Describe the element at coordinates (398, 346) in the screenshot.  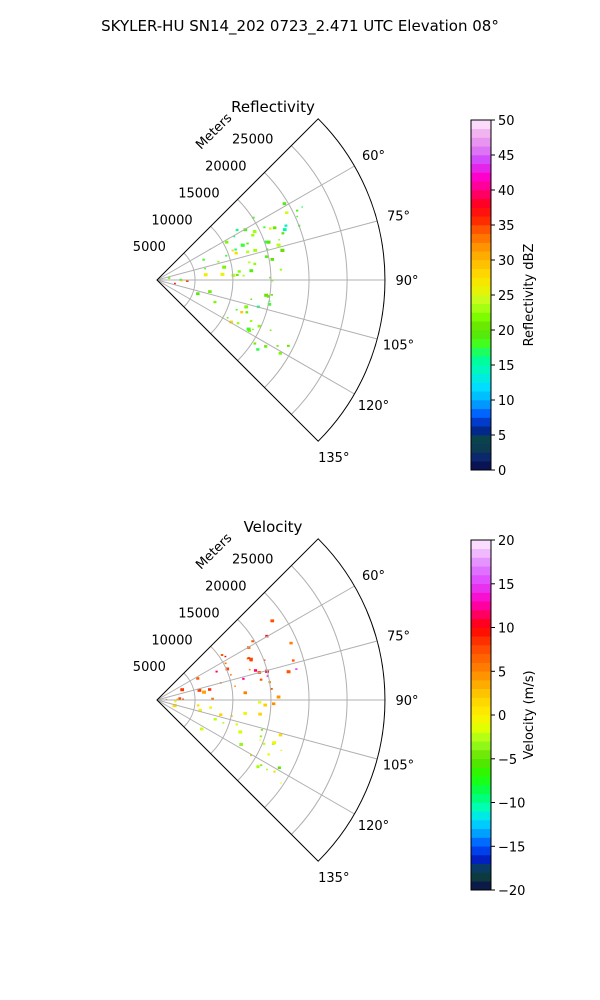
I see `azimuth-tick-label: 105°` at that location.